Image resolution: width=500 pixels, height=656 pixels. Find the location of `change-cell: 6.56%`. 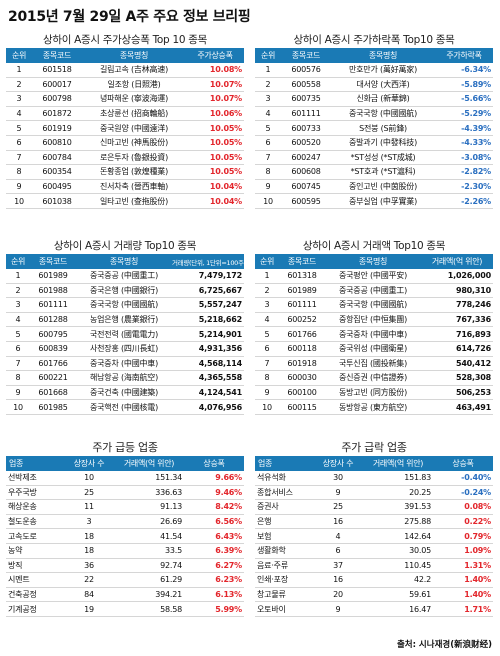

change-cell: 6.56% is located at coordinates (214, 522).